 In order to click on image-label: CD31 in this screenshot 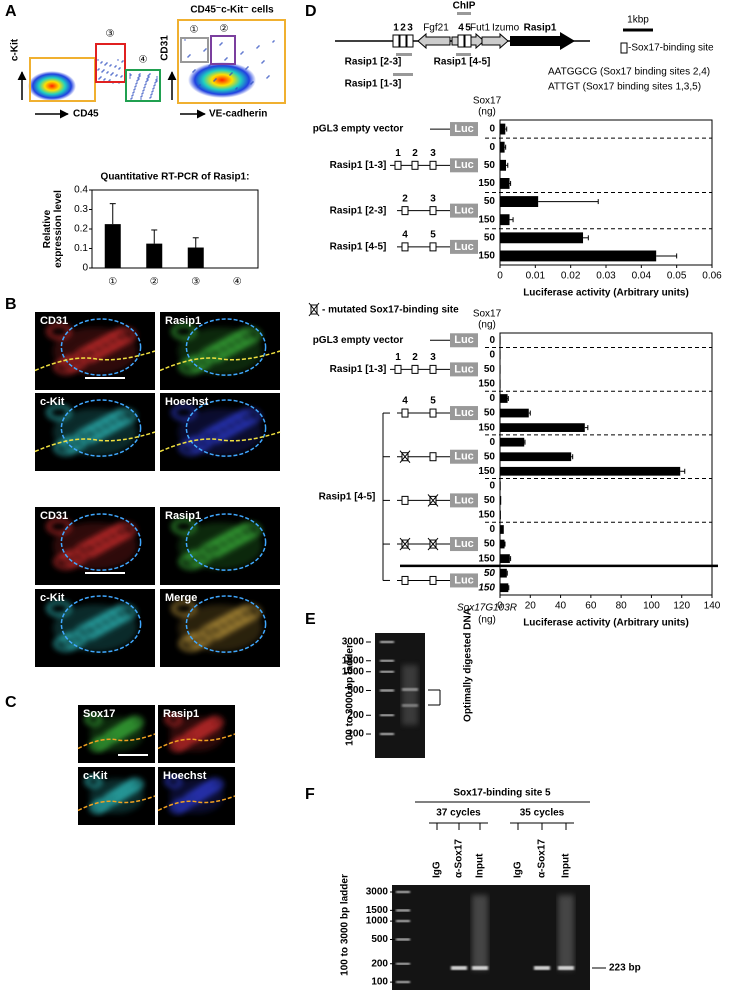, I will do `click(54, 516)`.